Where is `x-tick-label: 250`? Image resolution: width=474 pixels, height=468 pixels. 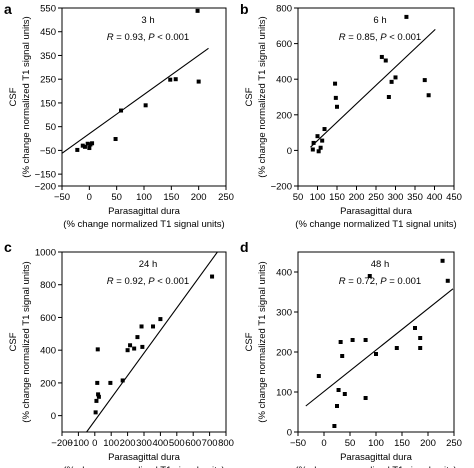
x-tick-label: 250 is located at coordinates (454, 443).